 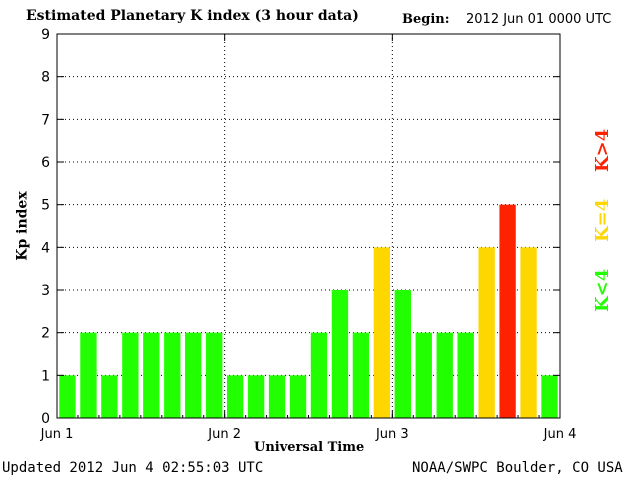 What do you see at coordinates (426, 19) in the screenshot?
I see `begin-label: Begin:` at bounding box center [426, 19].